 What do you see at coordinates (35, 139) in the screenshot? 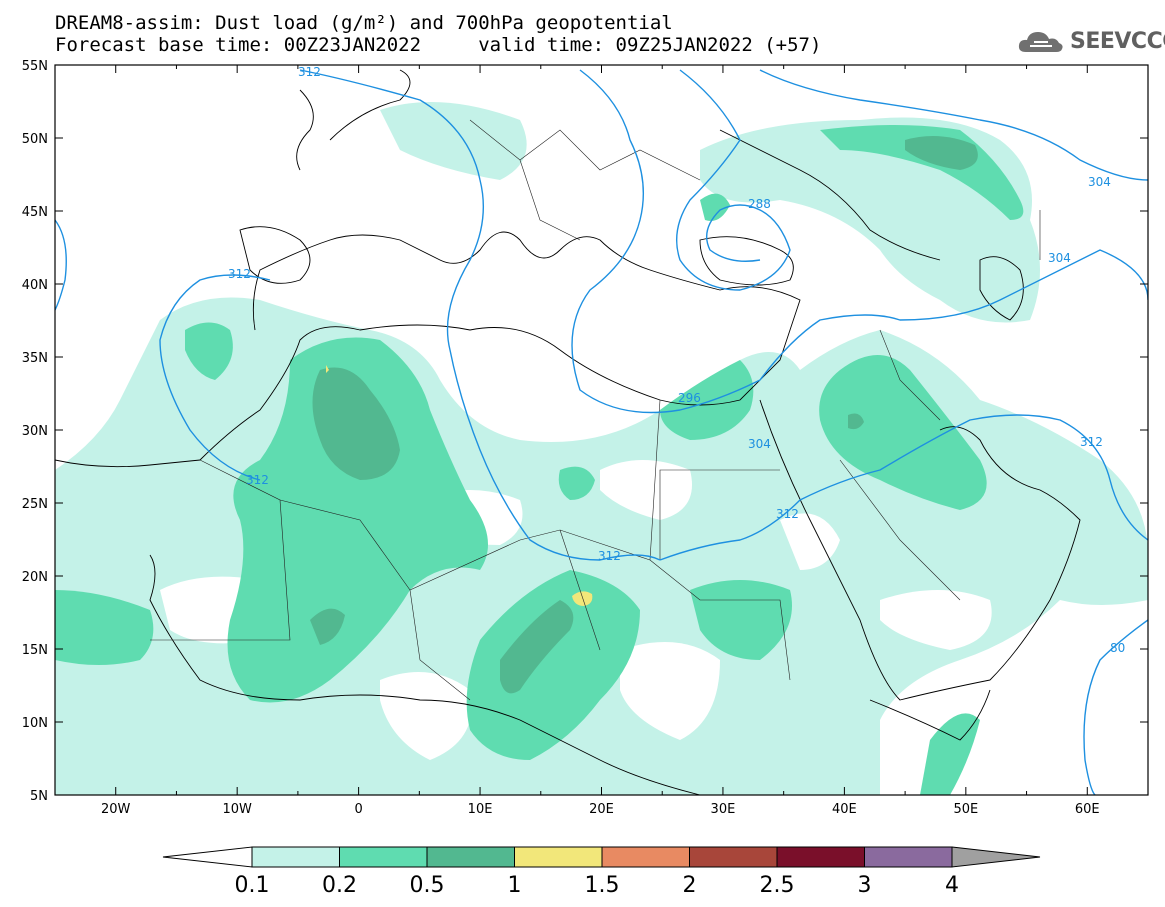
I see `y-tick-label: 50N` at bounding box center [35, 139].